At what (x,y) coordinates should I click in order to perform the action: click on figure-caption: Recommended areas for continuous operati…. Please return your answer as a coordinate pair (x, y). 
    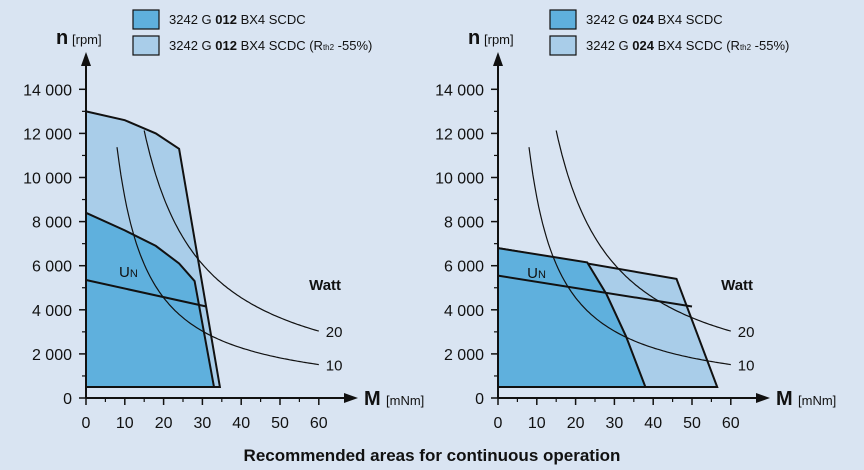
    Looking at the image, I should click on (432, 455).